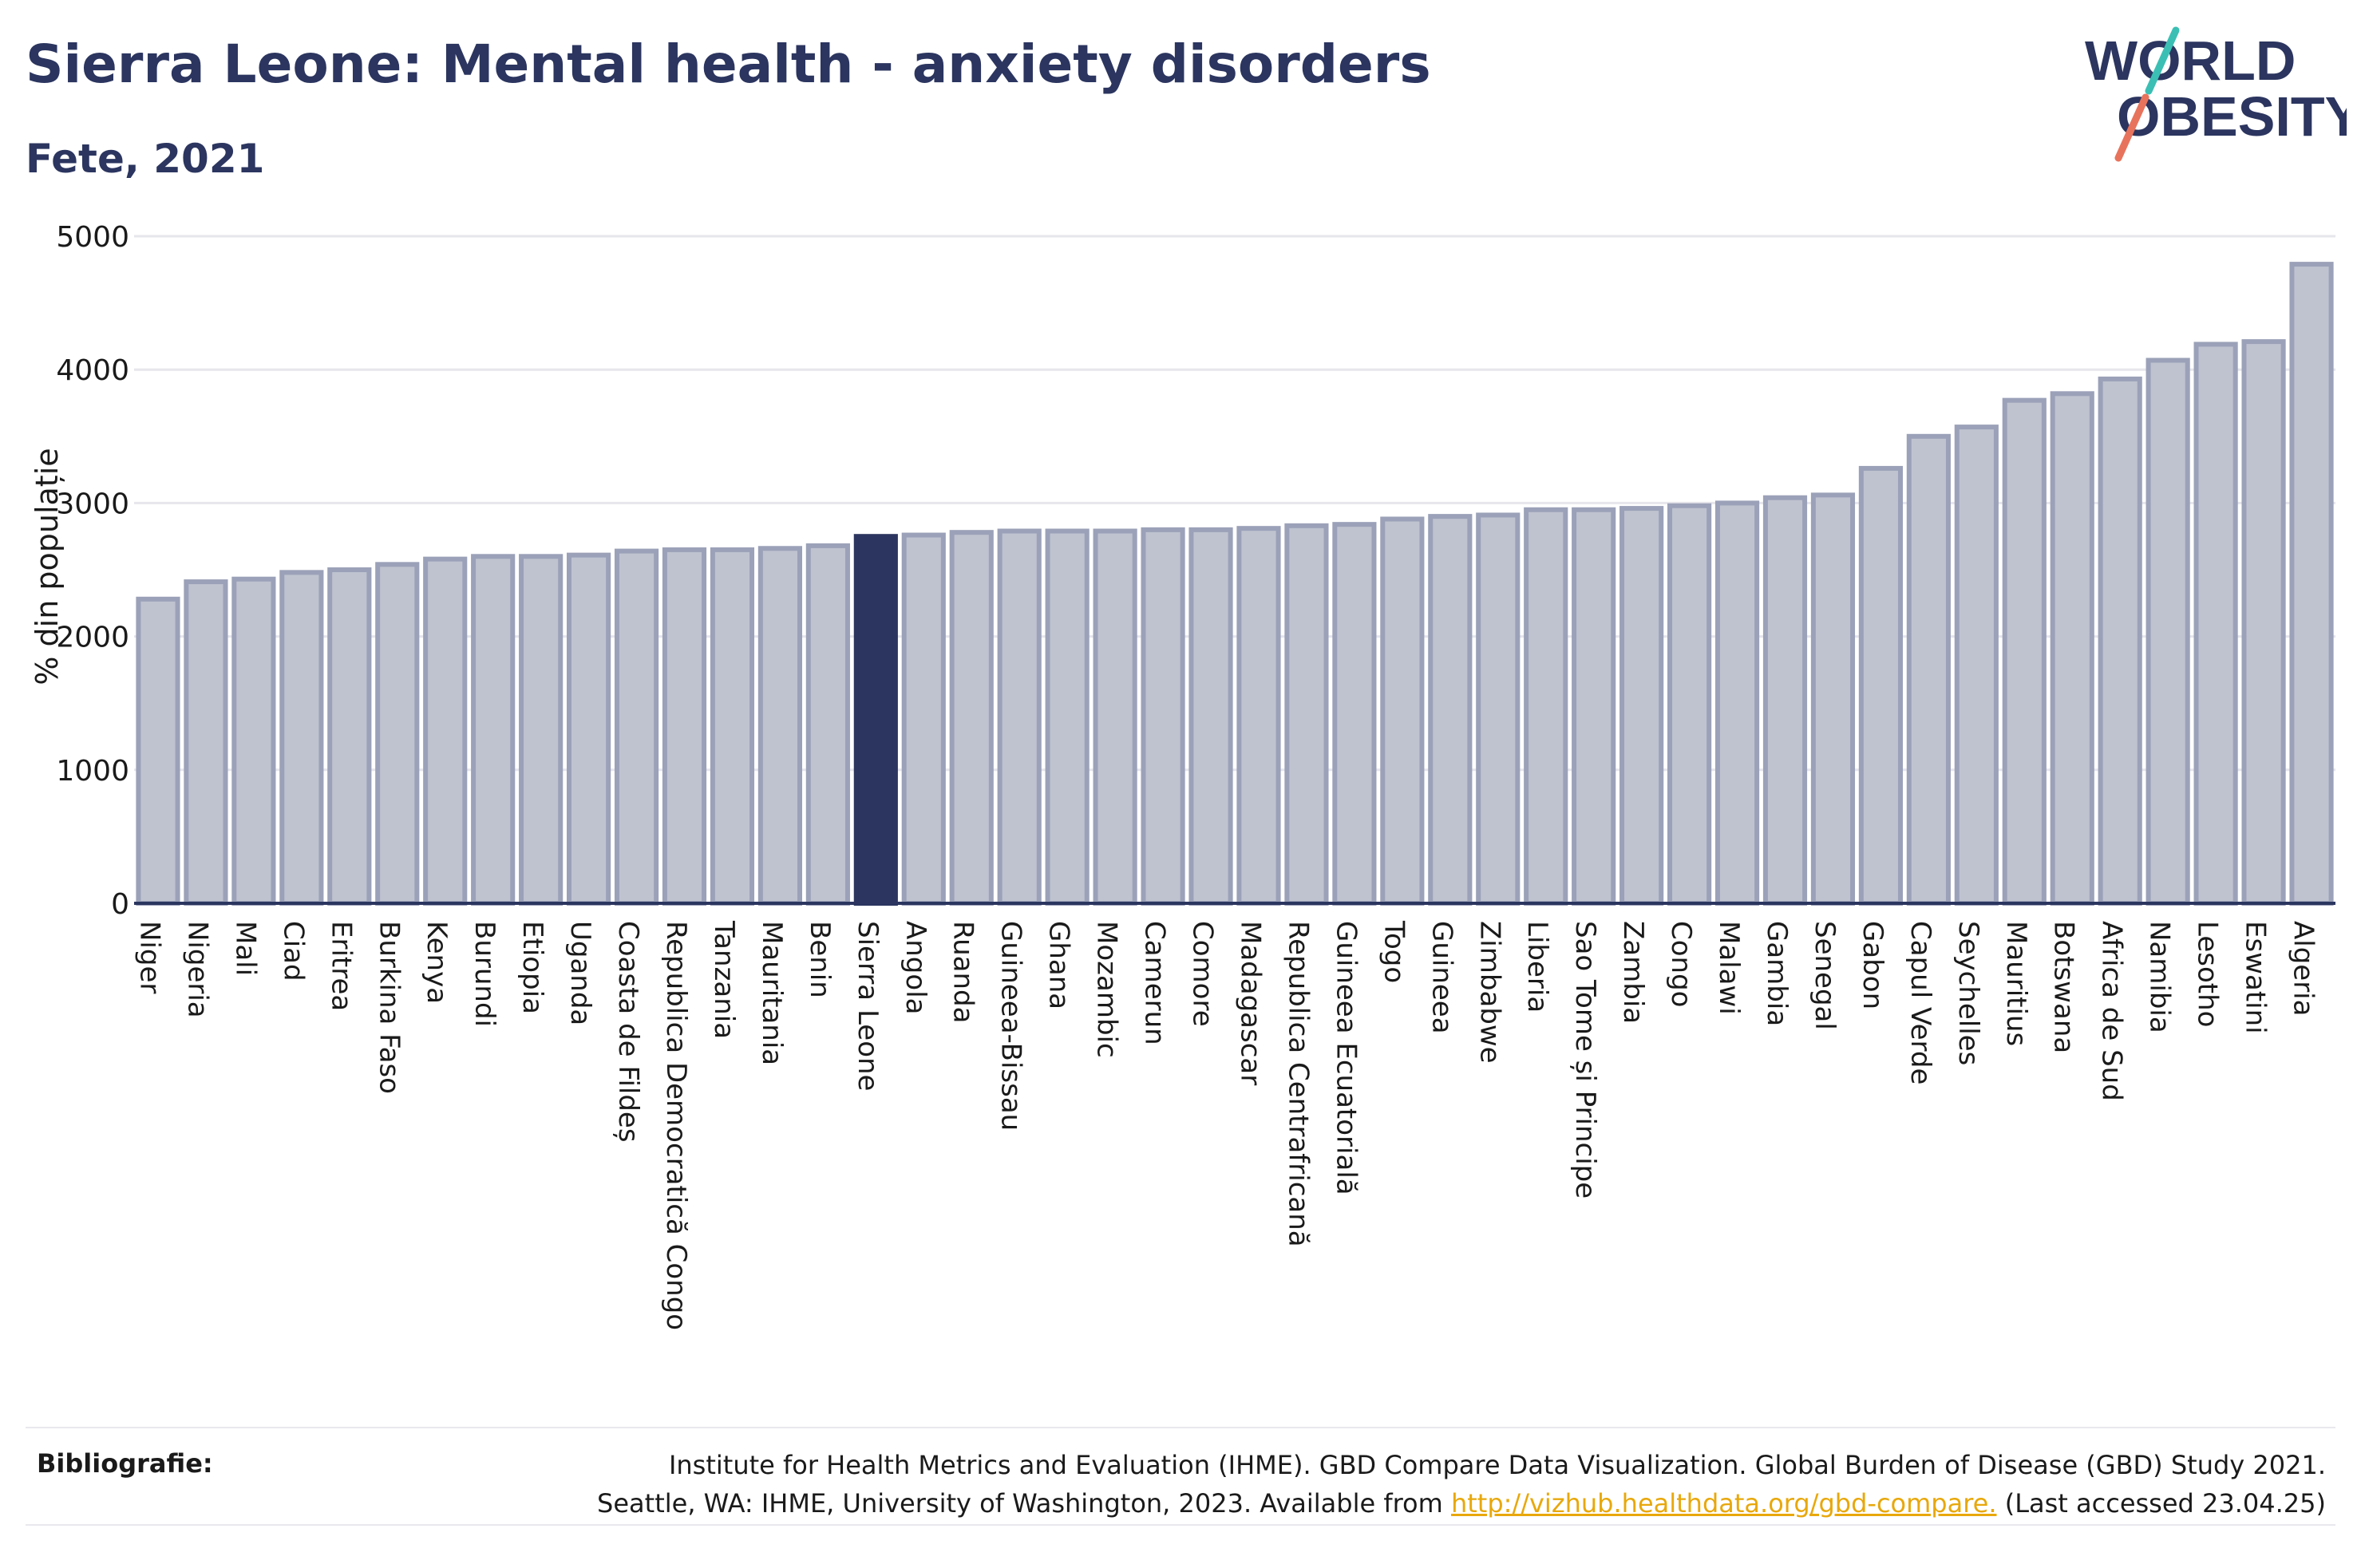 This screenshot has width=2361, height=1568. Describe the element at coordinates (589, 729) in the screenshot. I see `bar-uganda` at that location.